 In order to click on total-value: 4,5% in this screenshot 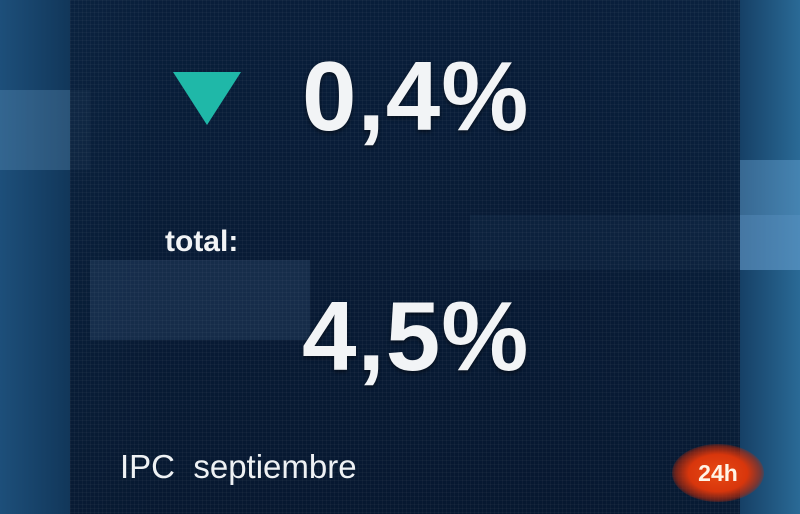, I will do `click(416, 336)`.